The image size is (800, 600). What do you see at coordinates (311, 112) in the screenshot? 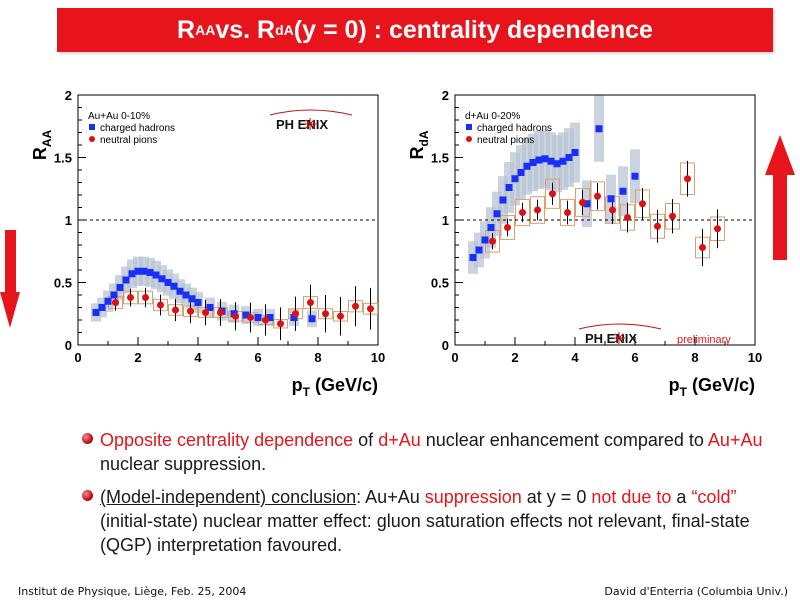
I see `phenix-swoosh` at bounding box center [311, 112].